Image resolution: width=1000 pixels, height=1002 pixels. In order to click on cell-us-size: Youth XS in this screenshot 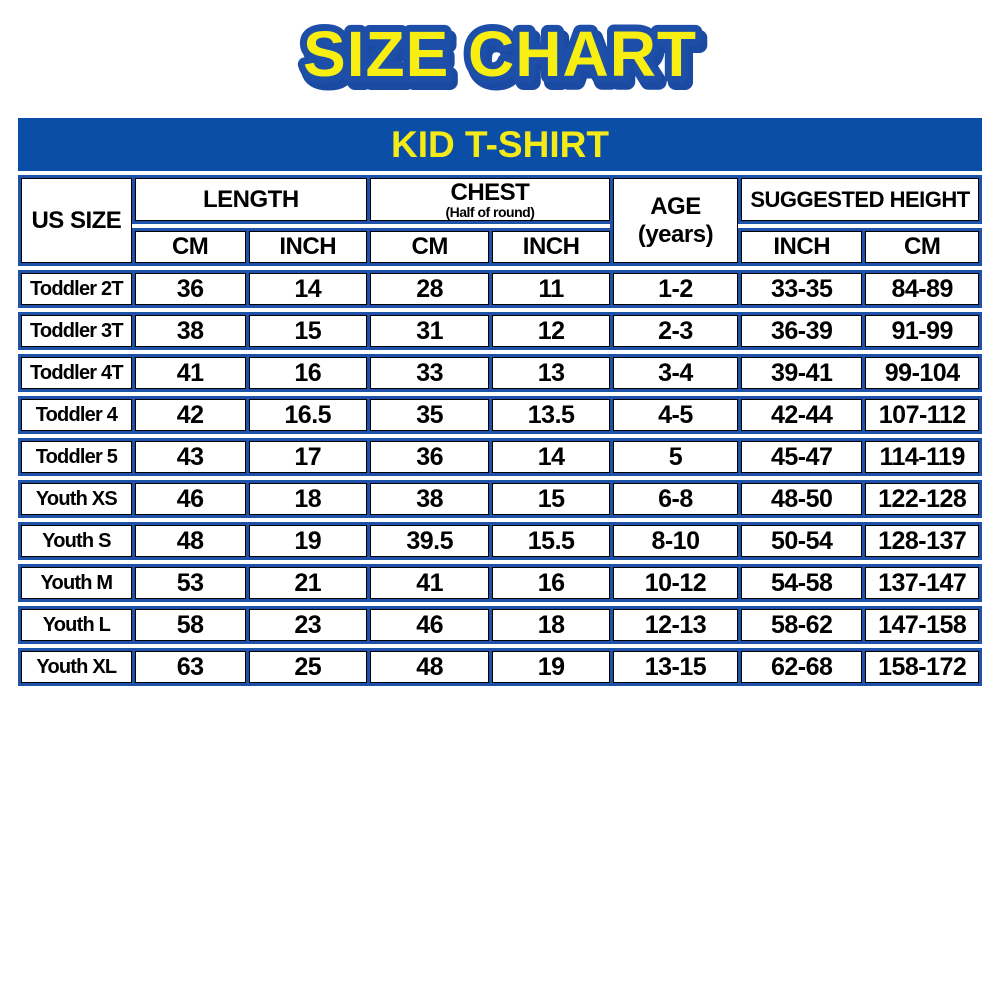, I will do `click(75, 499)`.